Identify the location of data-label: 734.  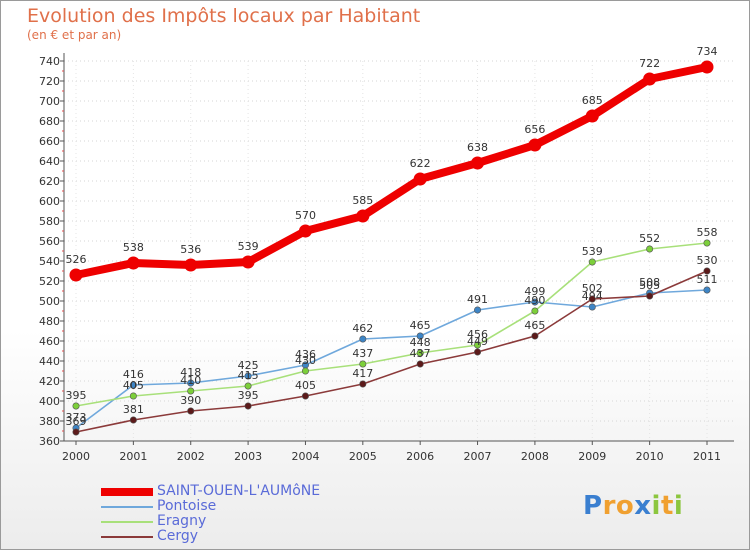
(707, 51).